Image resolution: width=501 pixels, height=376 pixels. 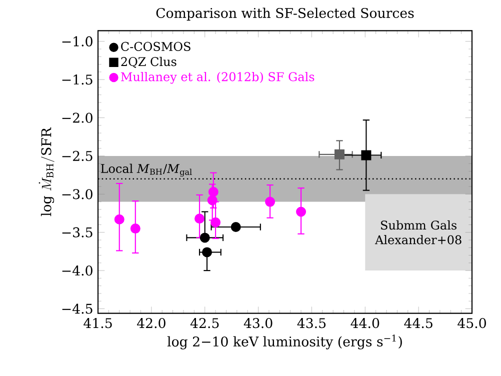 I want to click on x-tick-label: 42.0, so click(x=151, y=323).